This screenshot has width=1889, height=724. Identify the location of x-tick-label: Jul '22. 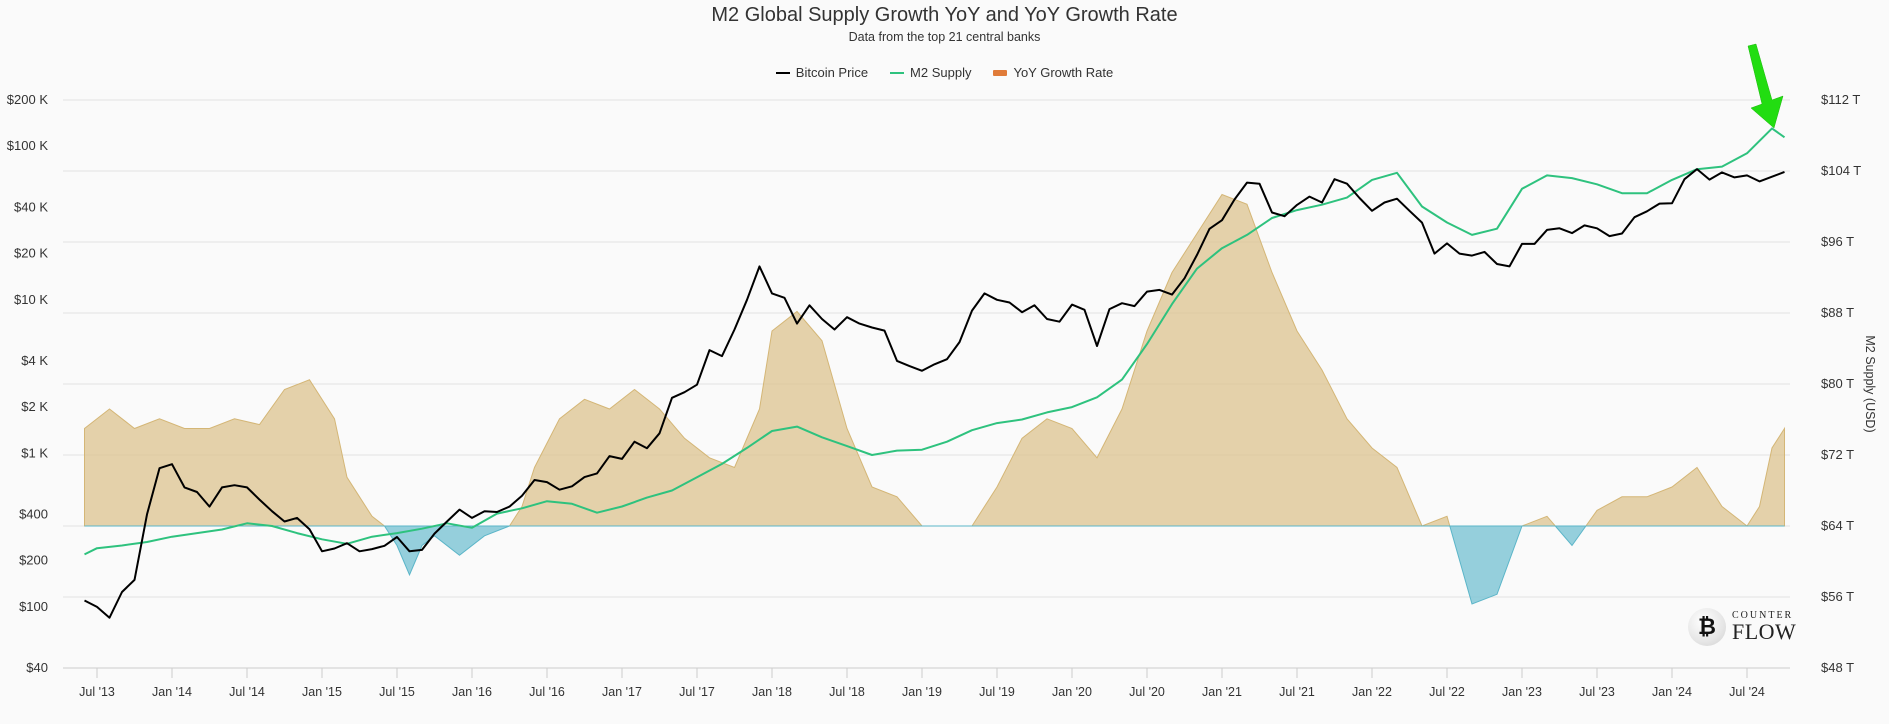
(1447, 692).